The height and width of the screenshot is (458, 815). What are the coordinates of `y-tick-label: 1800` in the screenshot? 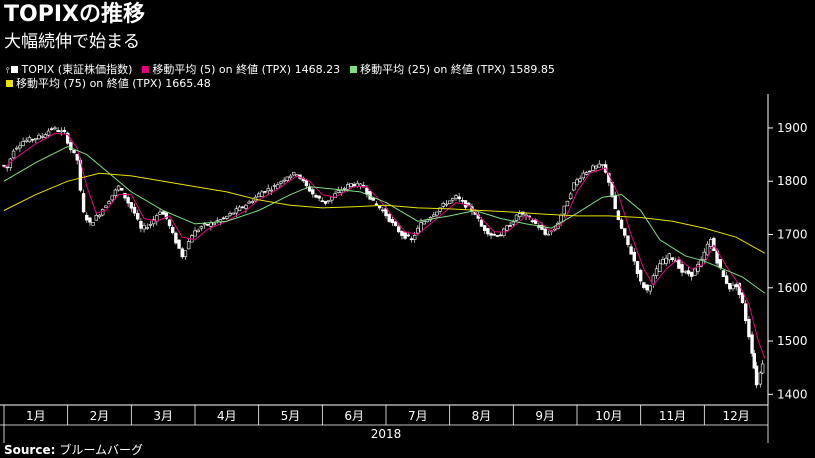 It's located at (792, 181).